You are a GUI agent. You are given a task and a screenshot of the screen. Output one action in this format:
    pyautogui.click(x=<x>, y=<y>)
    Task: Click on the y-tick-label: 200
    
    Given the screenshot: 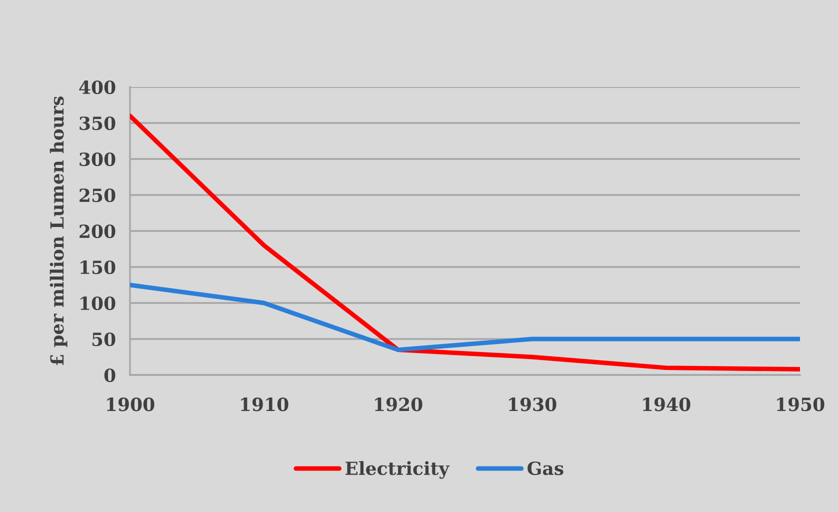 What is the action you would take?
    pyautogui.click(x=98, y=231)
    